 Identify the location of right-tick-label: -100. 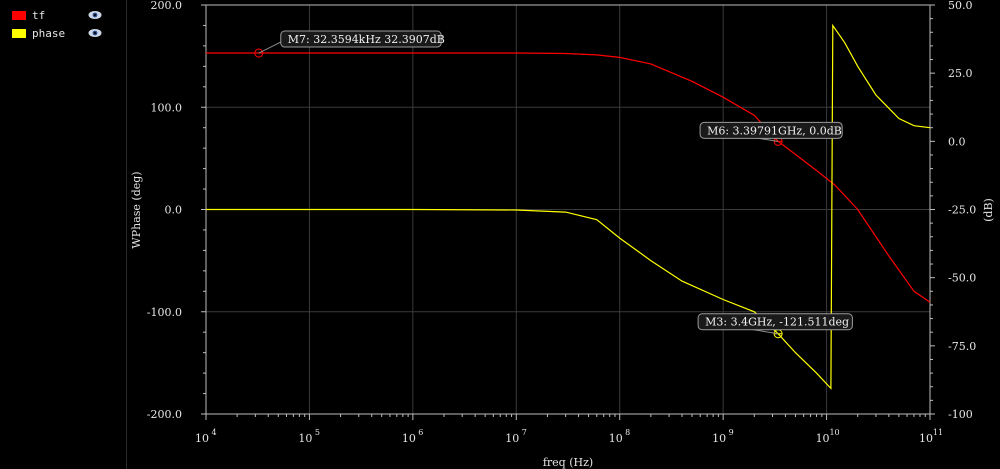
(960, 414).